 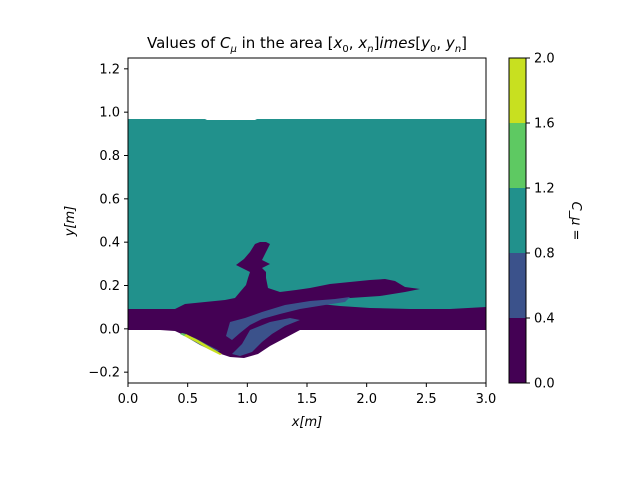 I want to click on x-axis: 0.0 0.5 1.0 1.5 2.0 2.5 3.0, so click(x=307, y=395).